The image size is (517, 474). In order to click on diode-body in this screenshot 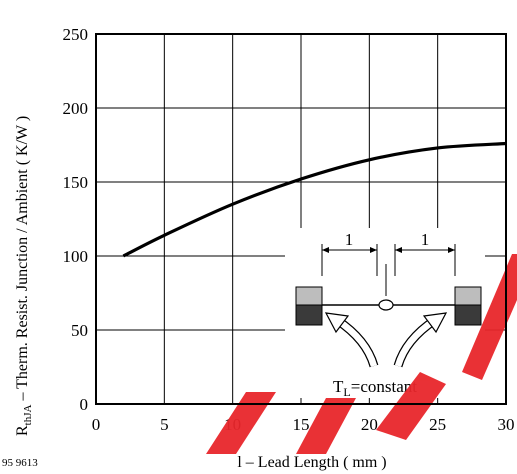, I will do `click(386, 305)`.